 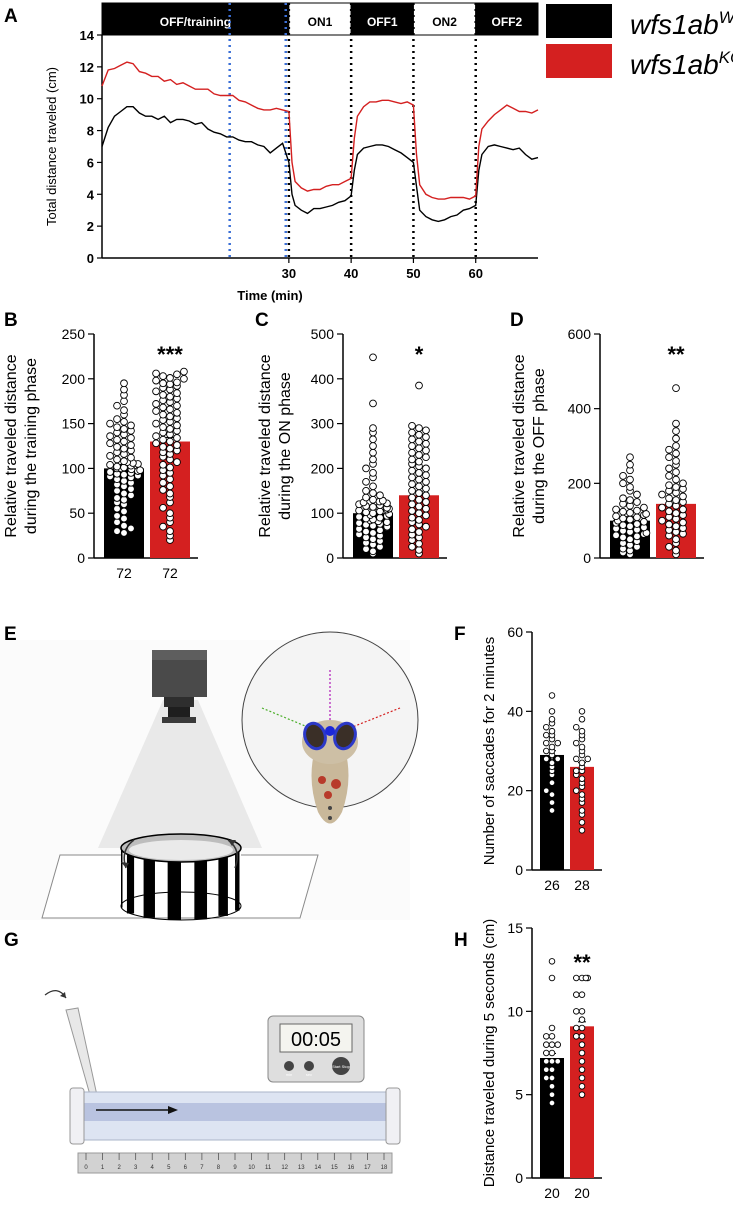 I want to click on y-tick-label: 4, so click(x=91, y=194).